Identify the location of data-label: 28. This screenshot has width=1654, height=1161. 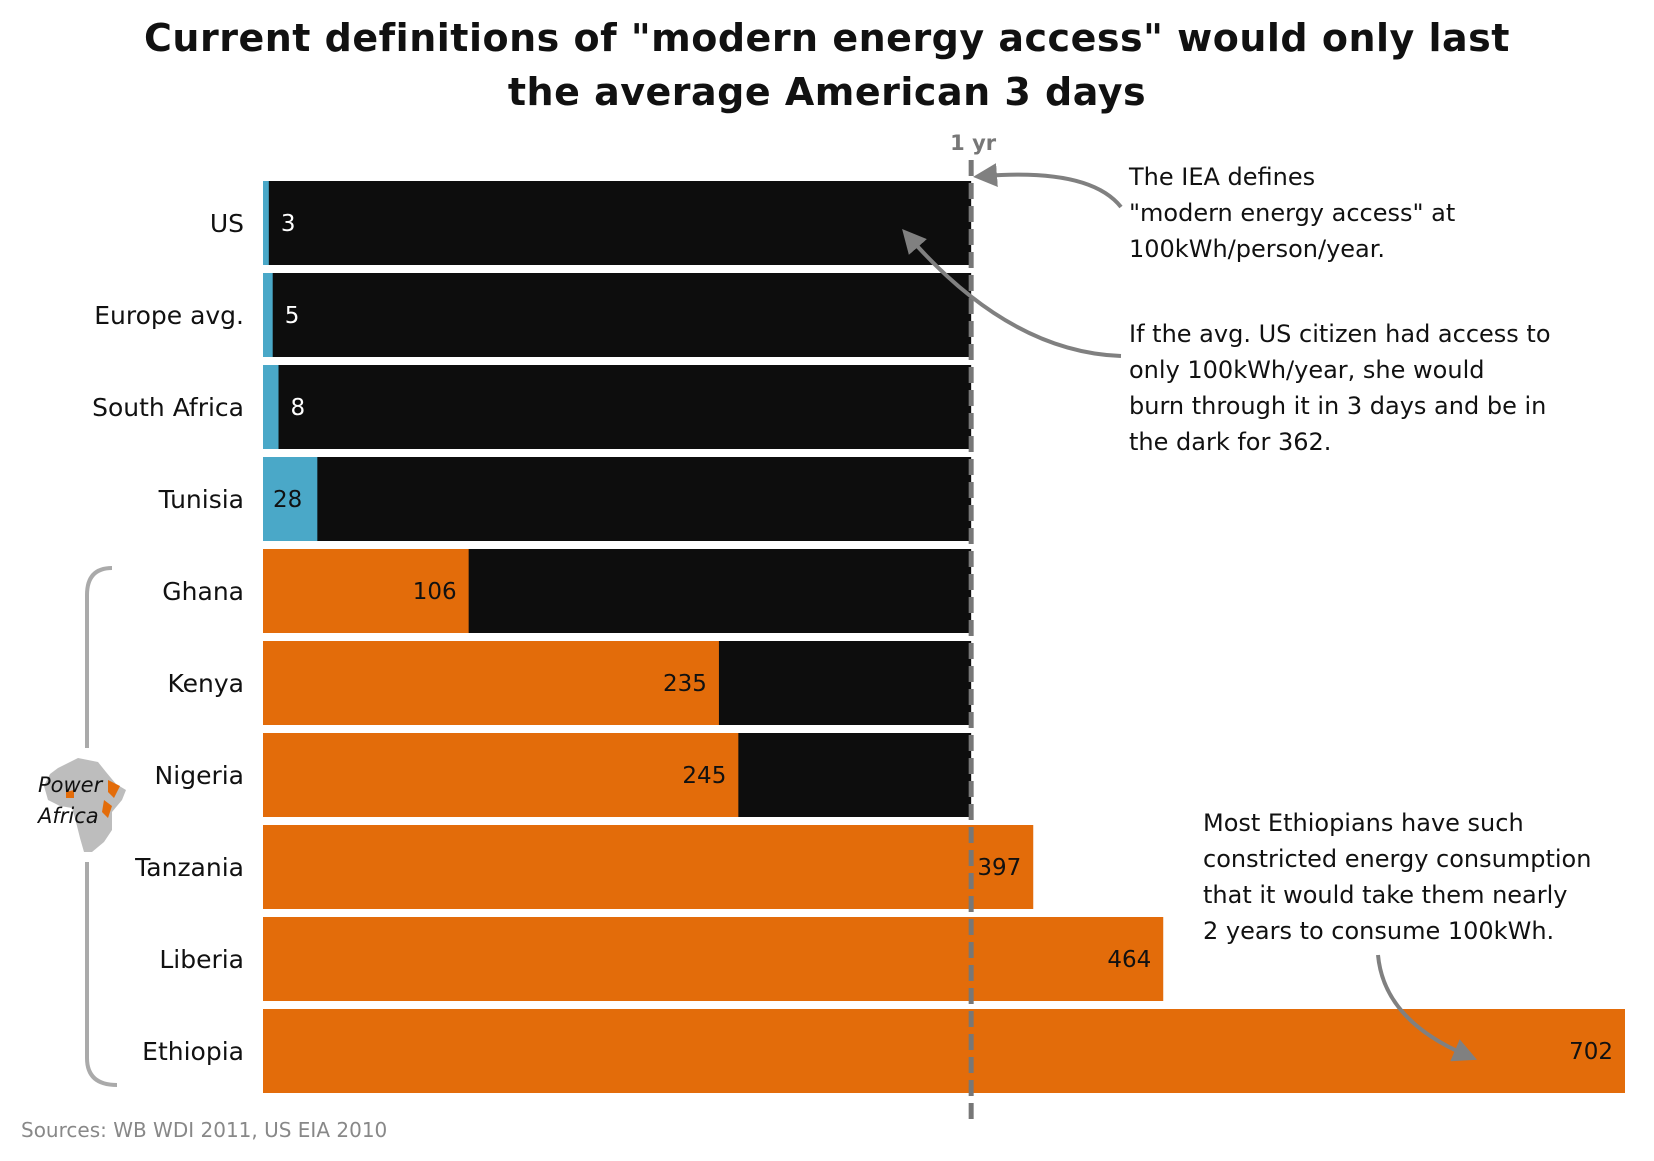
(287, 500).